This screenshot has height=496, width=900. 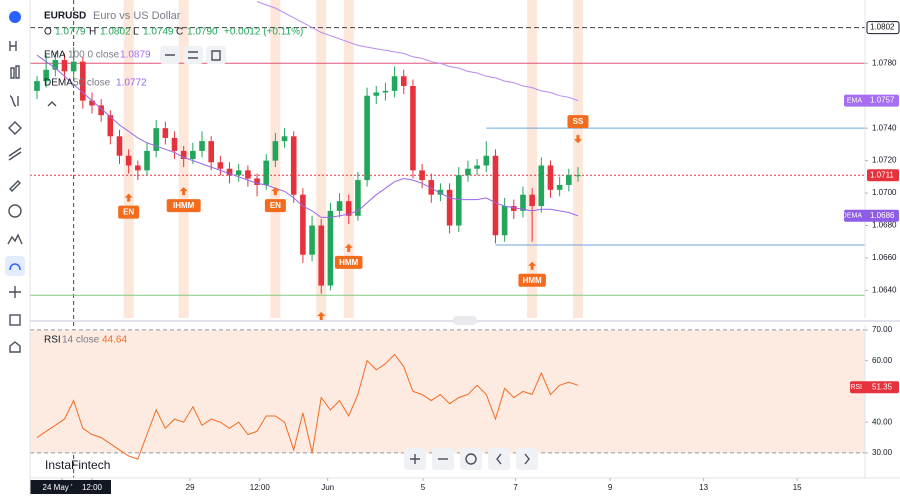 I want to click on tool-eye, so click(x=15, y=292).